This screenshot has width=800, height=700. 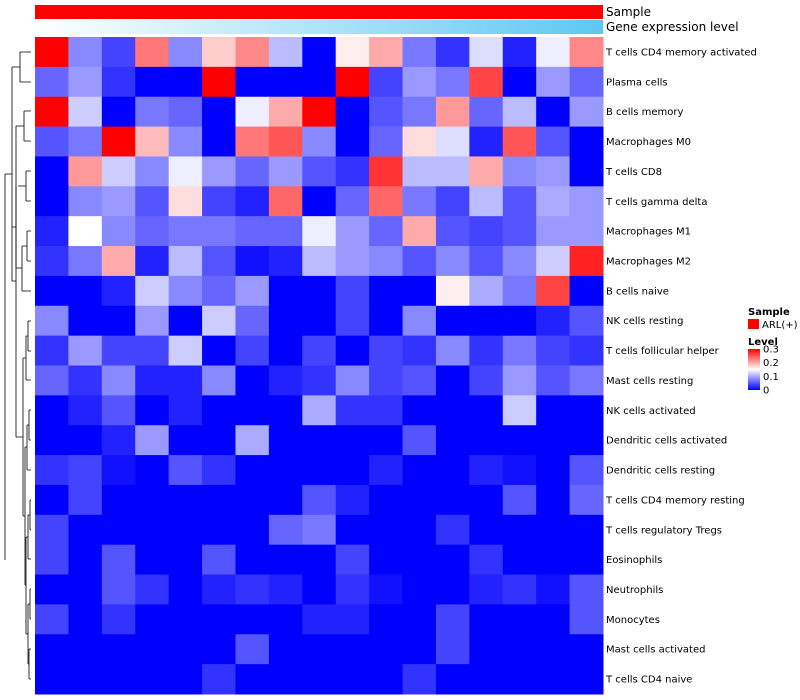 What do you see at coordinates (637, 82) in the screenshot?
I see `row-label: Plasma cells` at bounding box center [637, 82].